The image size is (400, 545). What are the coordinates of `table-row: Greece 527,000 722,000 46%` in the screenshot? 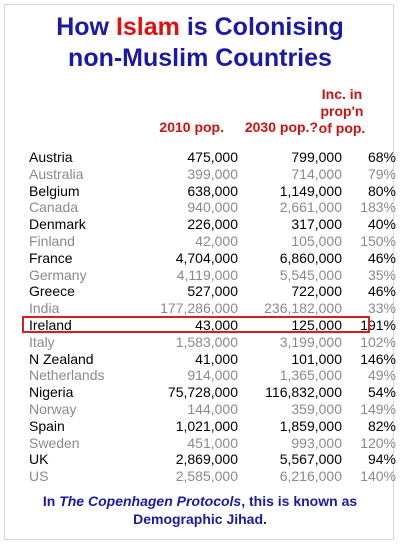 It's located at (212, 291).